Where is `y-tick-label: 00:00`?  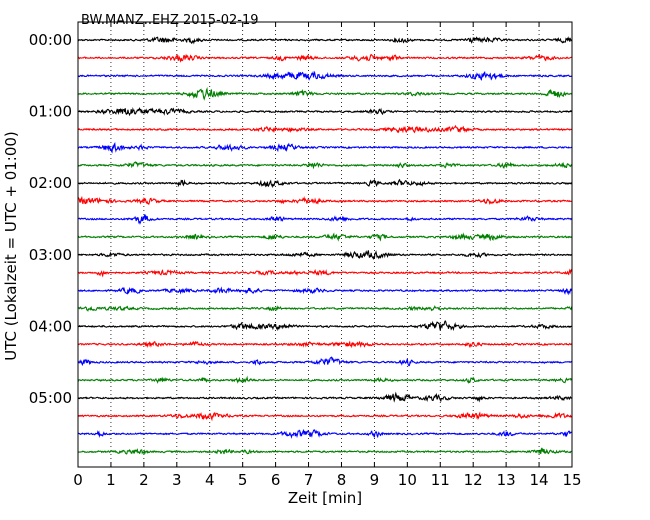
y-tick-label: 00:00 is located at coordinates (50, 40).